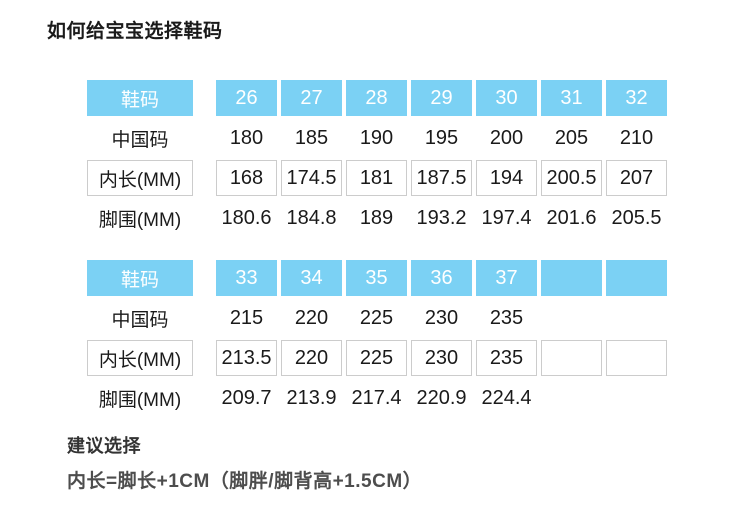  What do you see at coordinates (246, 217) in the screenshot?
I see `value-cell: 180.6` at bounding box center [246, 217].